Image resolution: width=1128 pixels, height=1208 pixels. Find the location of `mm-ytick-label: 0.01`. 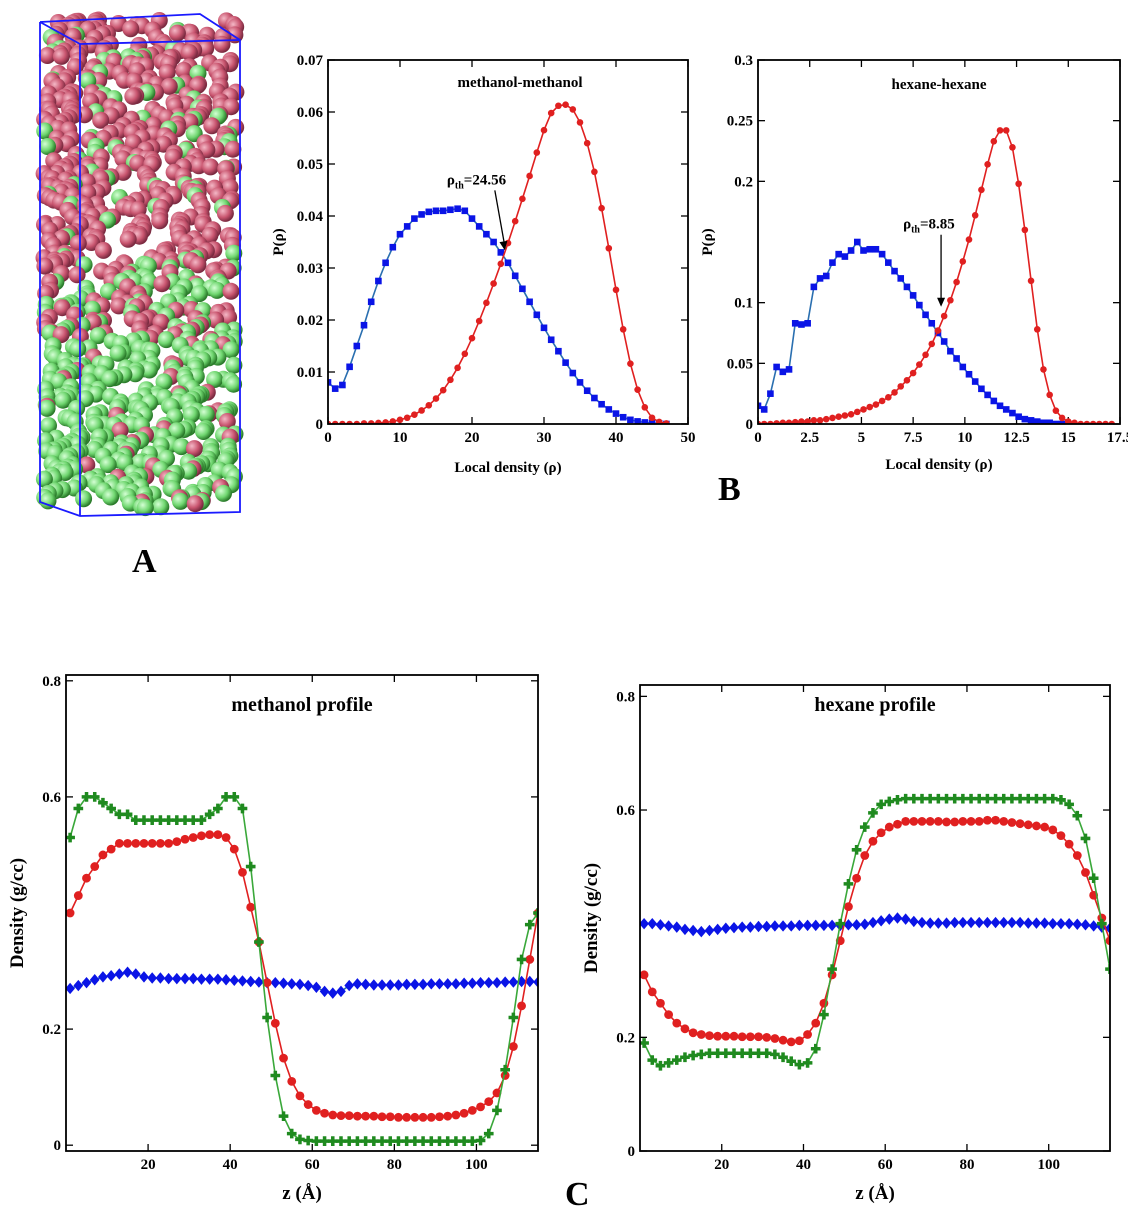

mm-ytick-label: 0.01 is located at coordinates (310, 373).